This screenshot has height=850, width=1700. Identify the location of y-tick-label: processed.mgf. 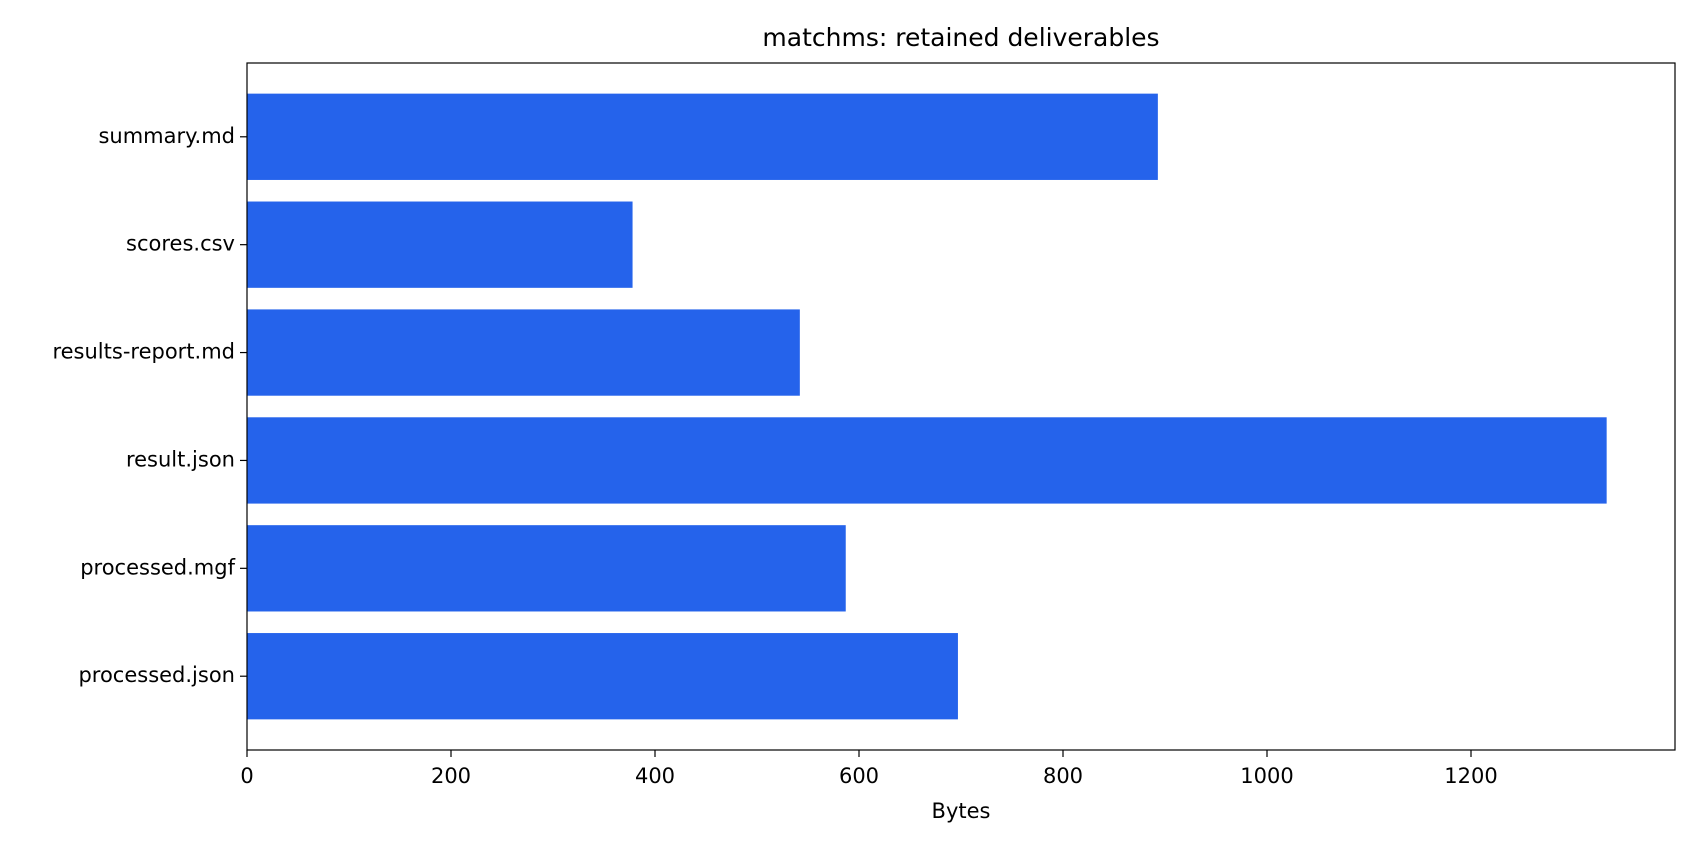
(157, 567).